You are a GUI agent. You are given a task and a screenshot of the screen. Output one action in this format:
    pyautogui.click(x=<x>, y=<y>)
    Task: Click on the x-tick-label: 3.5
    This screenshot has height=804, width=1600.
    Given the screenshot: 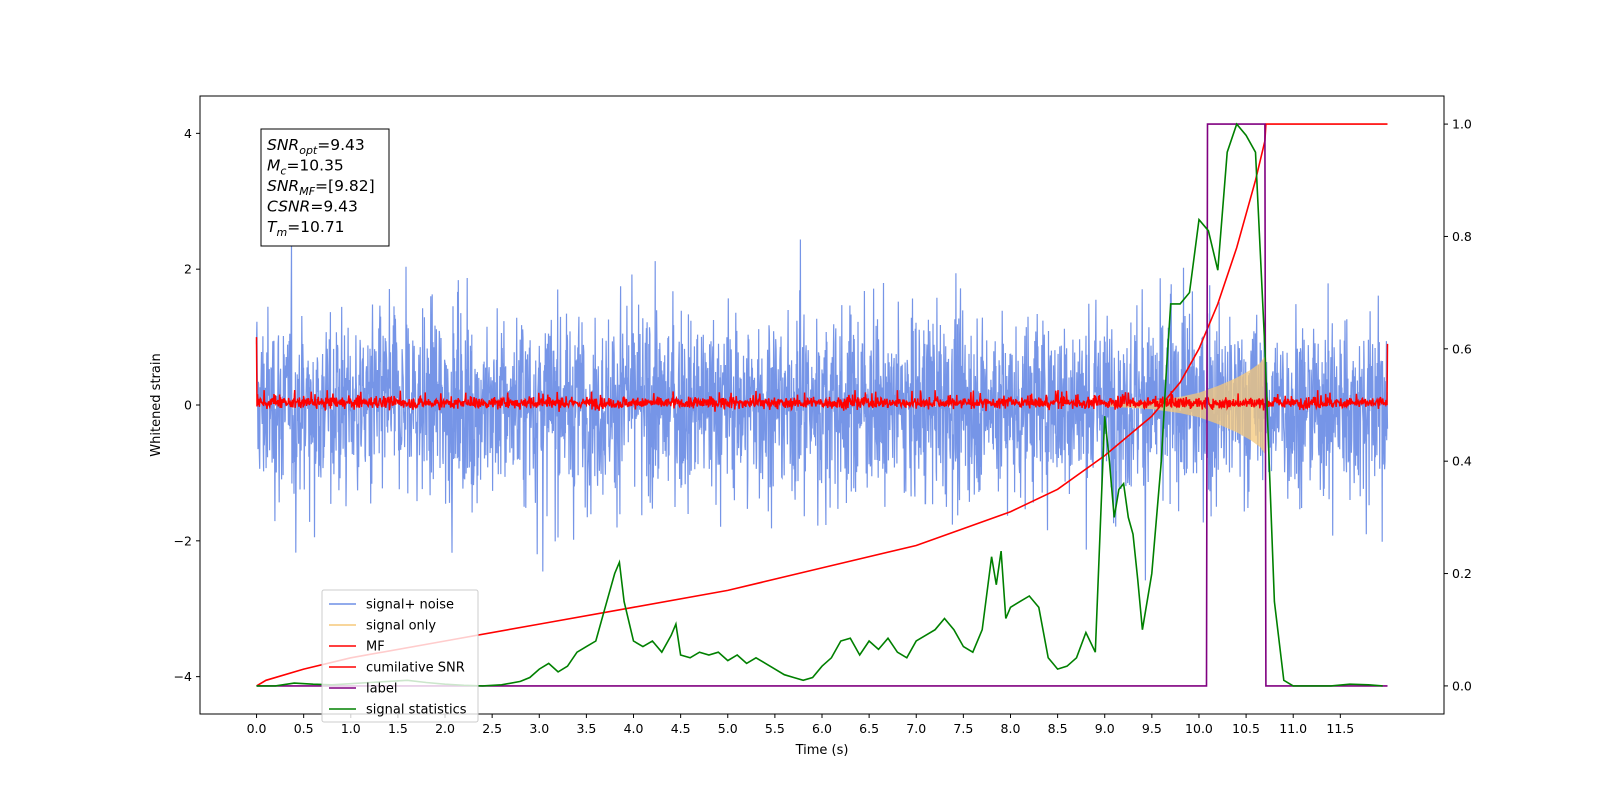 What is the action you would take?
    pyautogui.click(x=586, y=728)
    